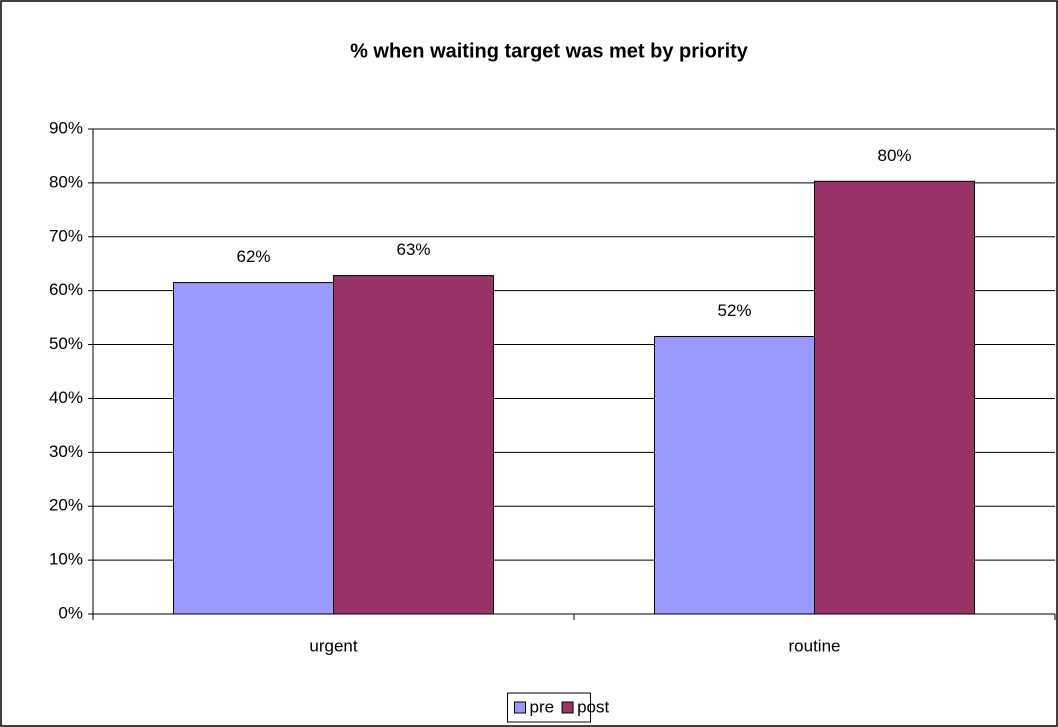  I want to click on x-tick-label: urgent, so click(333, 645).